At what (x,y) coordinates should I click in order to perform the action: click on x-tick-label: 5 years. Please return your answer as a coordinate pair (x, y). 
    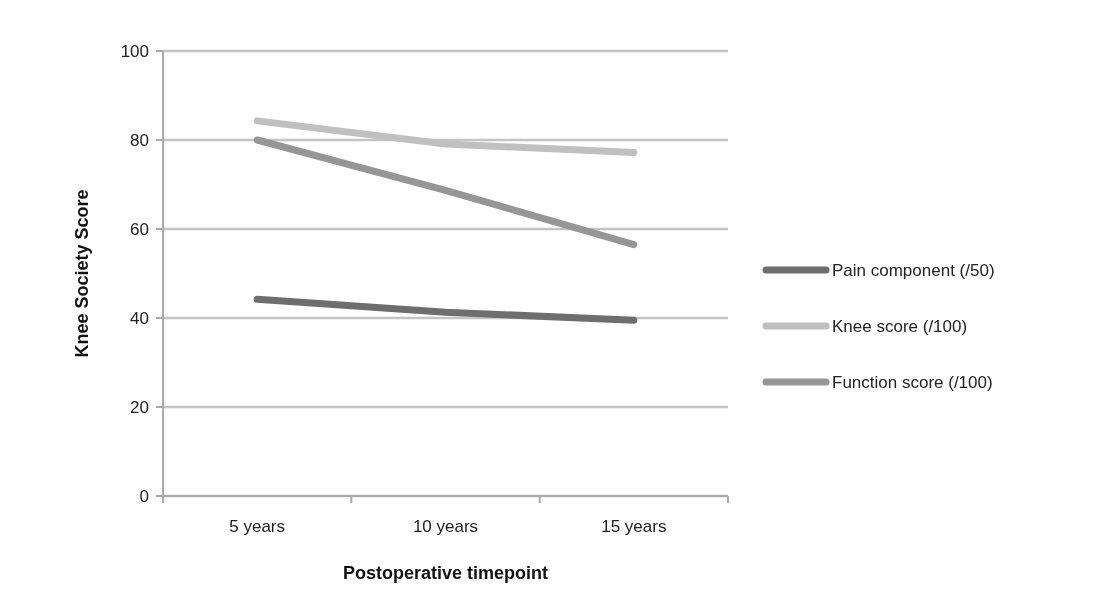
    Looking at the image, I should click on (257, 526).